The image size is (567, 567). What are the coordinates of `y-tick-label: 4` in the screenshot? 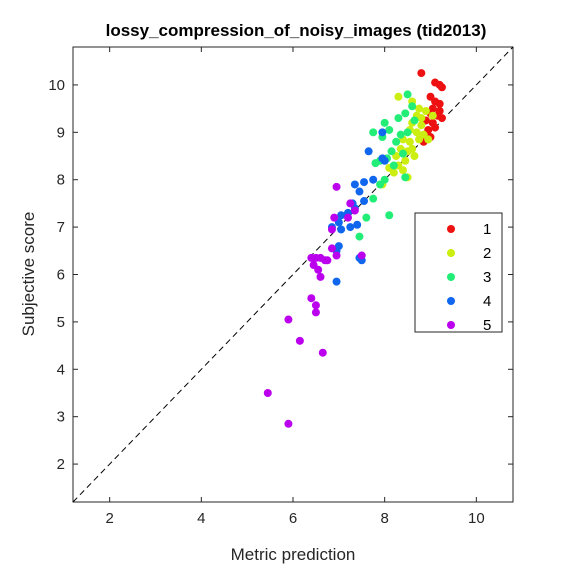 It's located at (61, 369).